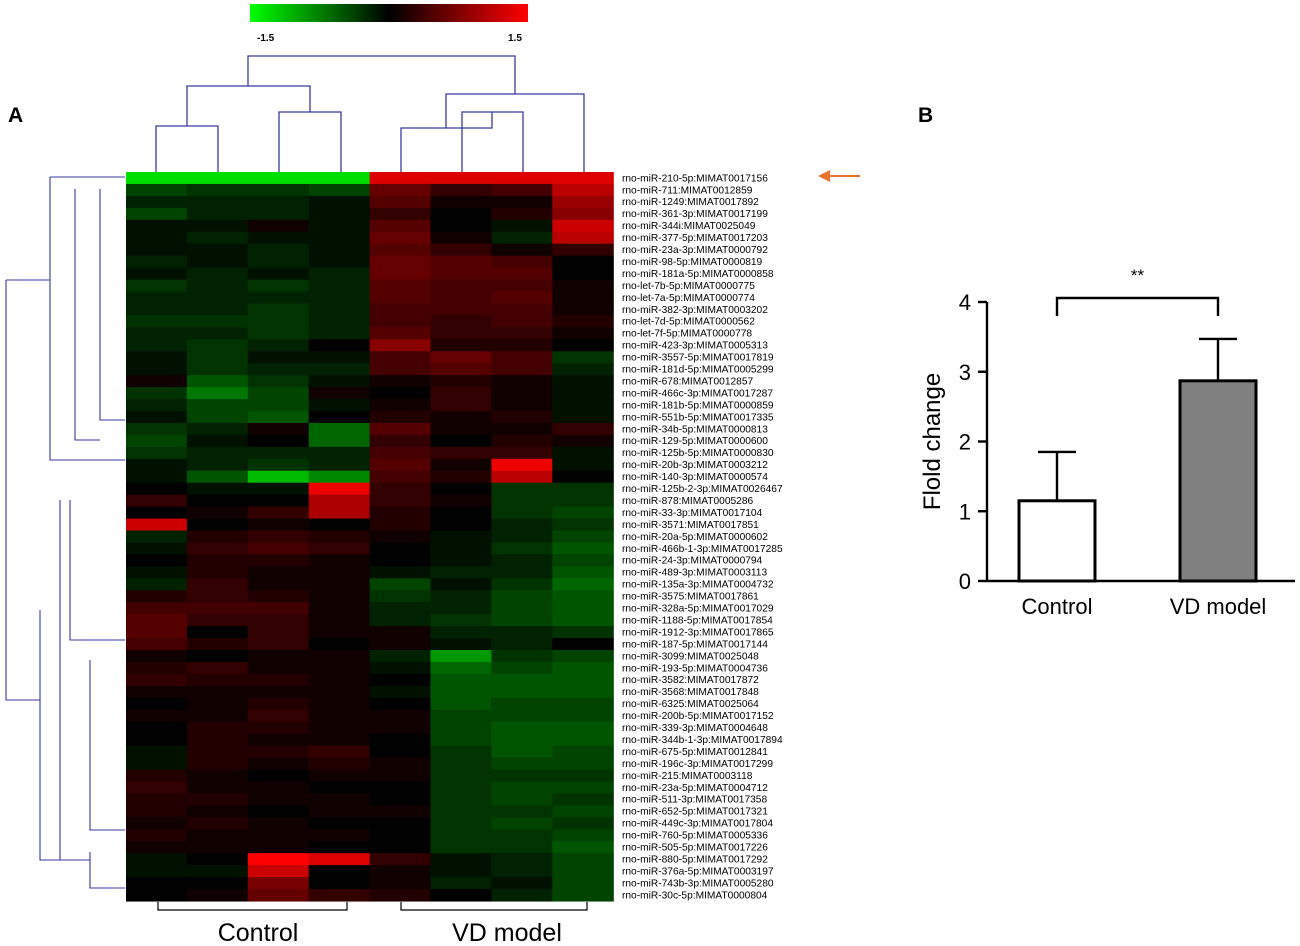  What do you see at coordinates (1218, 481) in the screenshot?
I see `bar-vd-model` at bounding box center [1218, 481].